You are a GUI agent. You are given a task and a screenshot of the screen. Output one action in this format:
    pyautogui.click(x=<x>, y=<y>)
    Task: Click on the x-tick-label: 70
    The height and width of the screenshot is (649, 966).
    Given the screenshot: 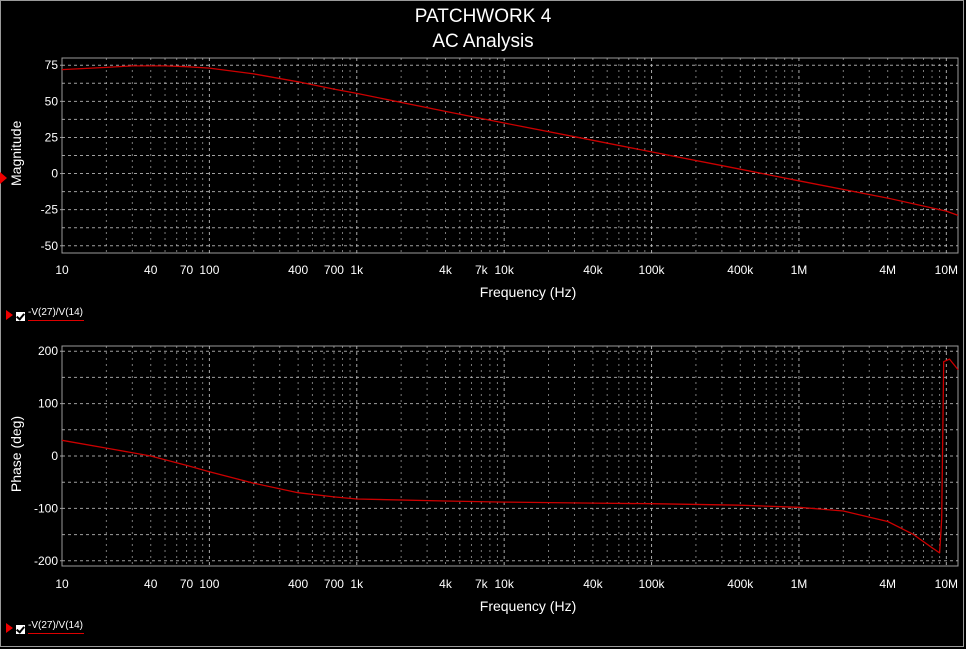 What is the action you would take?
    pyautogui.click(x=187, y=270)
    